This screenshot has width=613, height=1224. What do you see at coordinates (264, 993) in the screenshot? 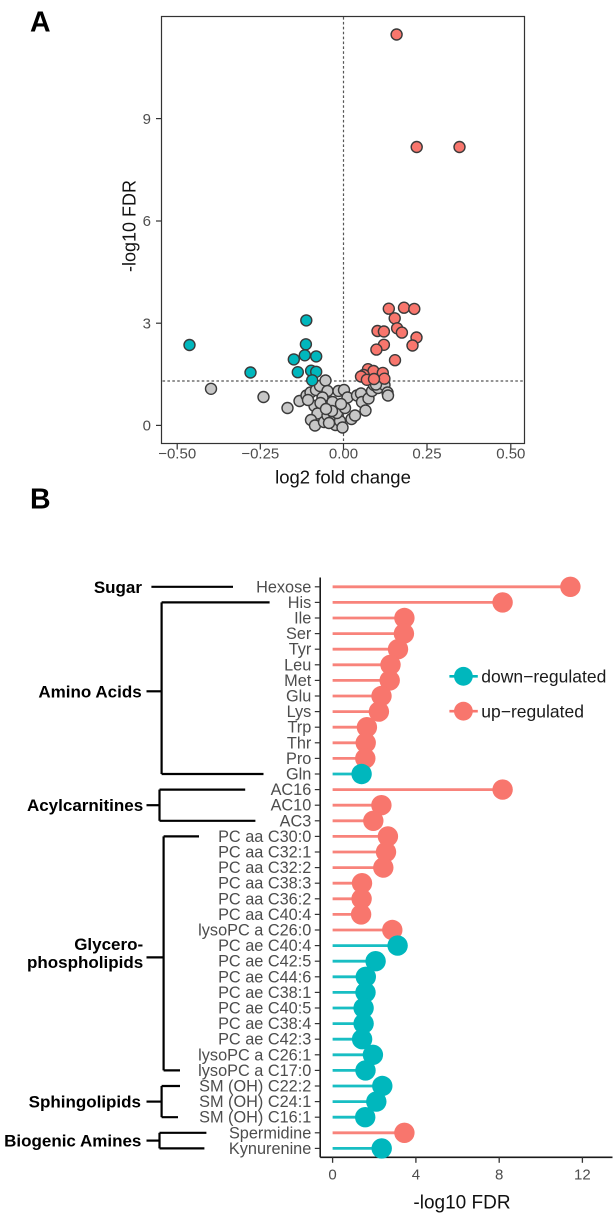
I see `svg-text: PC ae C38:1` at bounding box center [264, 993].